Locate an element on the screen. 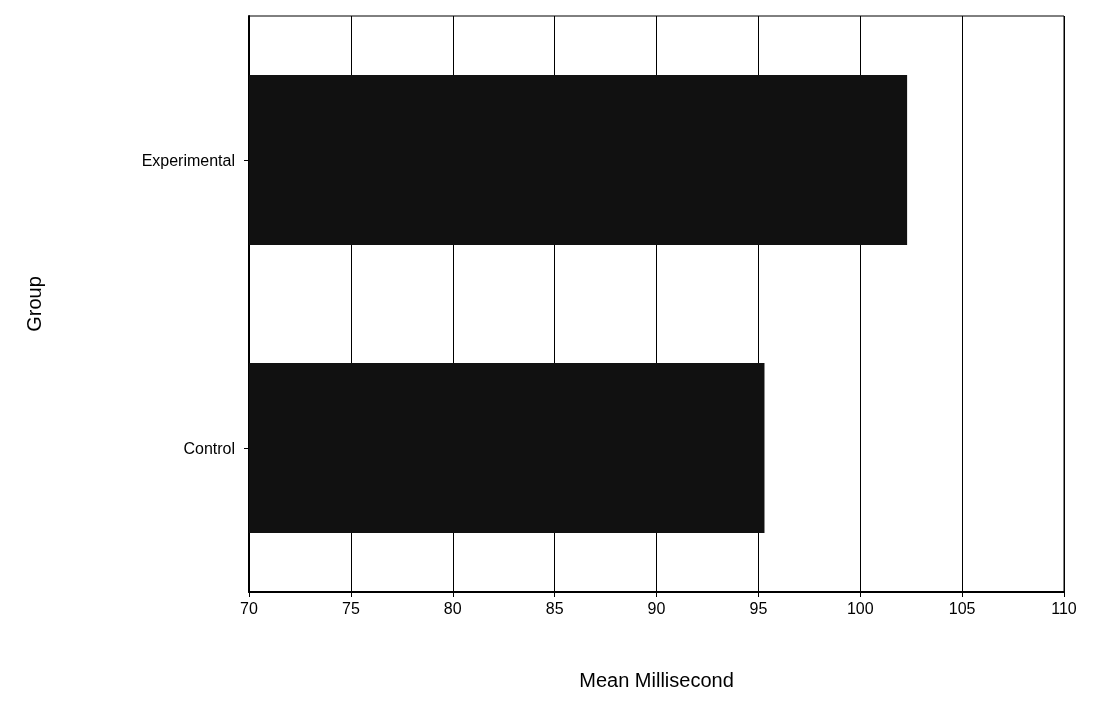 The width and height of the screenshot is (1098, 708). x-tick-label: 110 is located at coordinates (1064, 608).